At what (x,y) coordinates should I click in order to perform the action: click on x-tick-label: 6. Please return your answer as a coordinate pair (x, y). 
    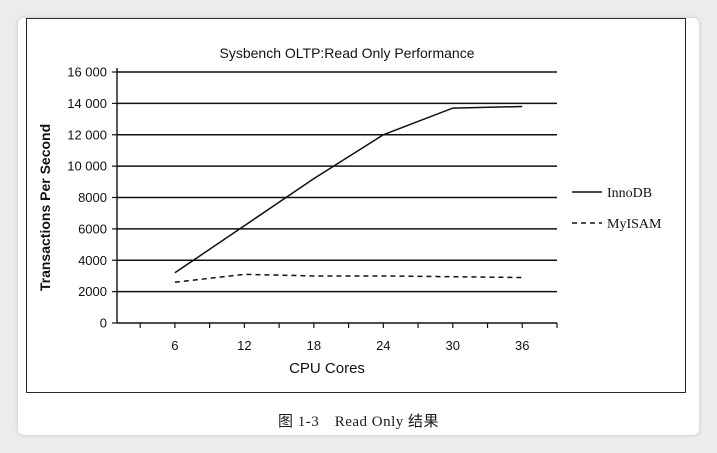
    Looking at the image, I should click on (174, 345).